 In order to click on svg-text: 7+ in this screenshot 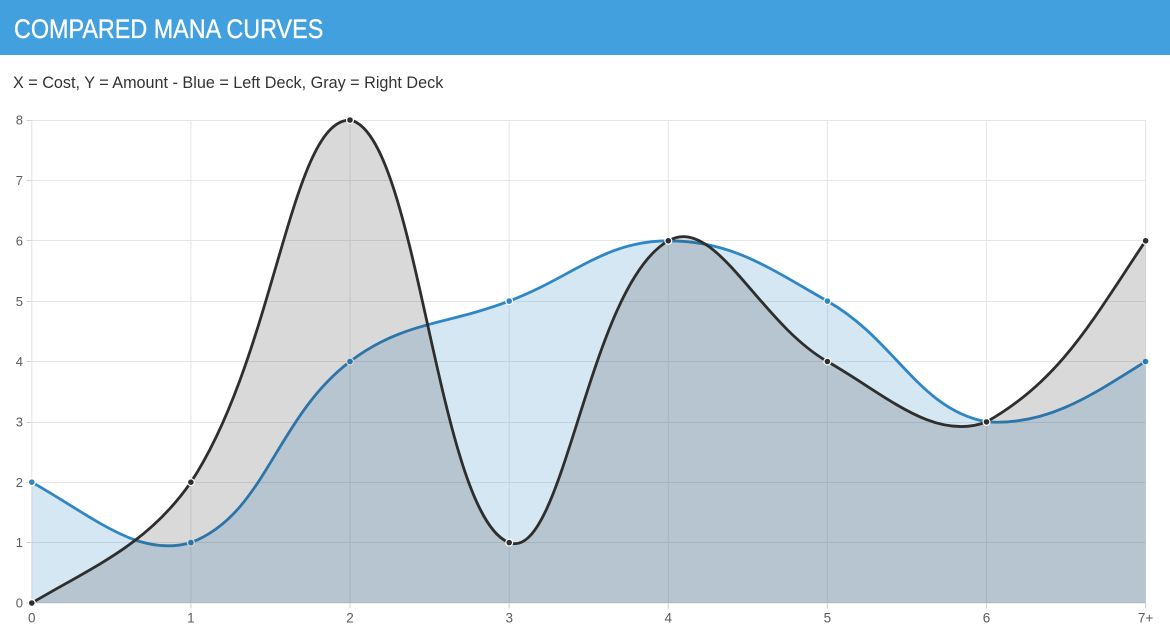, I will do `click(1146, 617)`.